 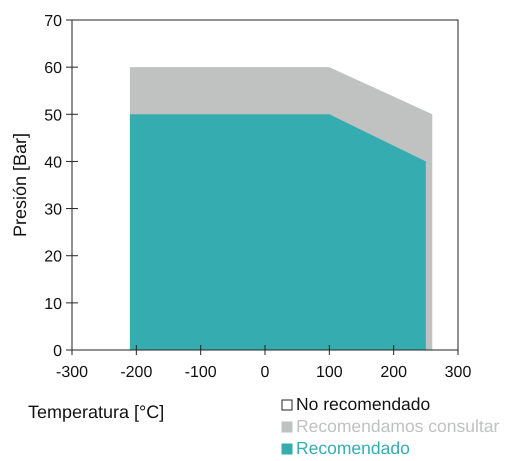 I want to click on x-tick-label: -200, so click(x=136, y=372).